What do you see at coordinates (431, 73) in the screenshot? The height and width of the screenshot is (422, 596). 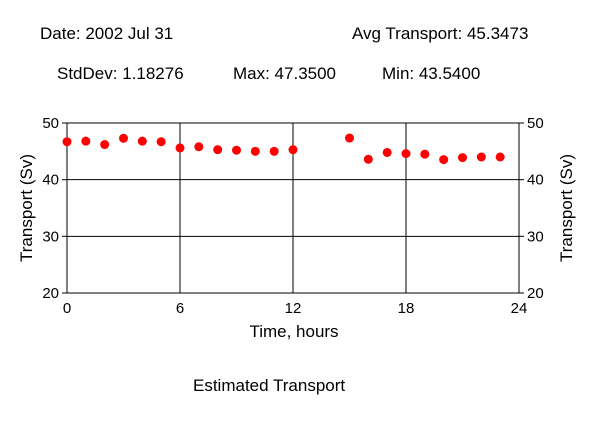 I see `min-label: Min: 43.5400` at bounding box center [431, 73].